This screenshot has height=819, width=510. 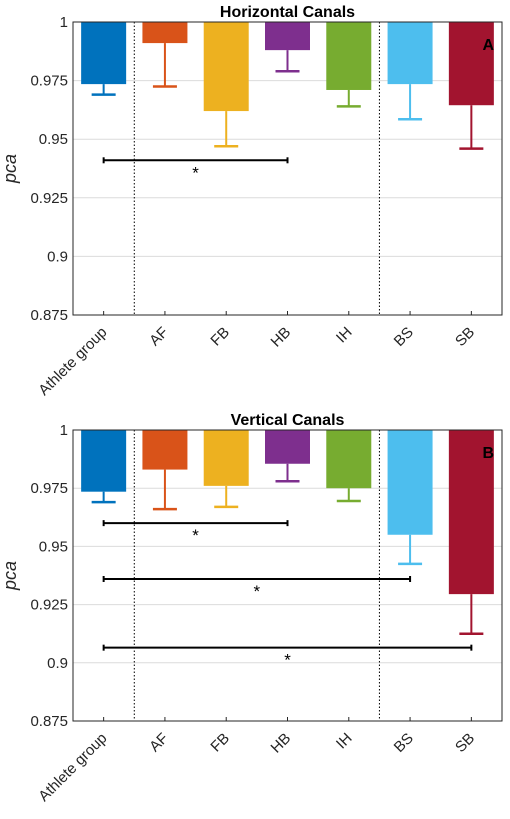 What do you see at coordinates (288, 420) in the screenshot?
I see `chart-title: Vertical Canals` at bounding box center [288, 420].